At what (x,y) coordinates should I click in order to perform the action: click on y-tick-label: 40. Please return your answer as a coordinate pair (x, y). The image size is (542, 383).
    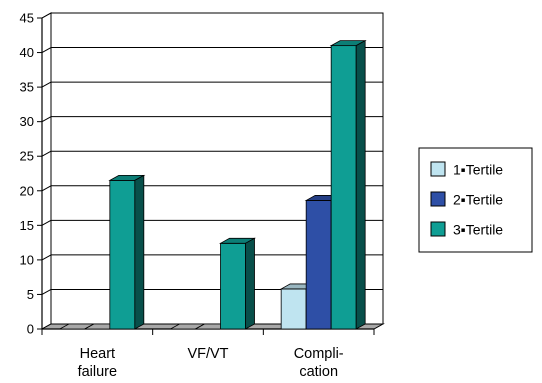
    Looking at the image, I should click on (27, 52).